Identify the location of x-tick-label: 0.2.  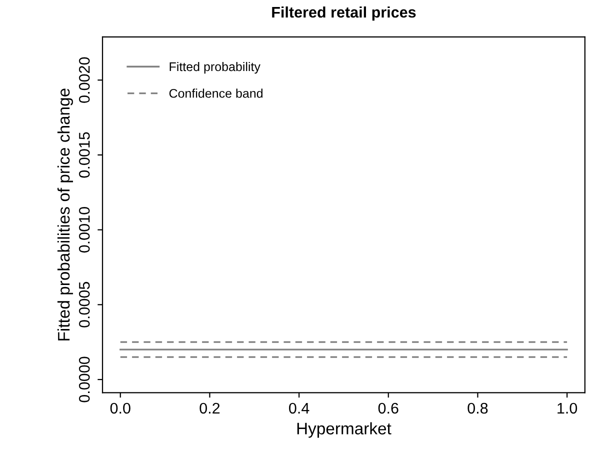
(210, 408).